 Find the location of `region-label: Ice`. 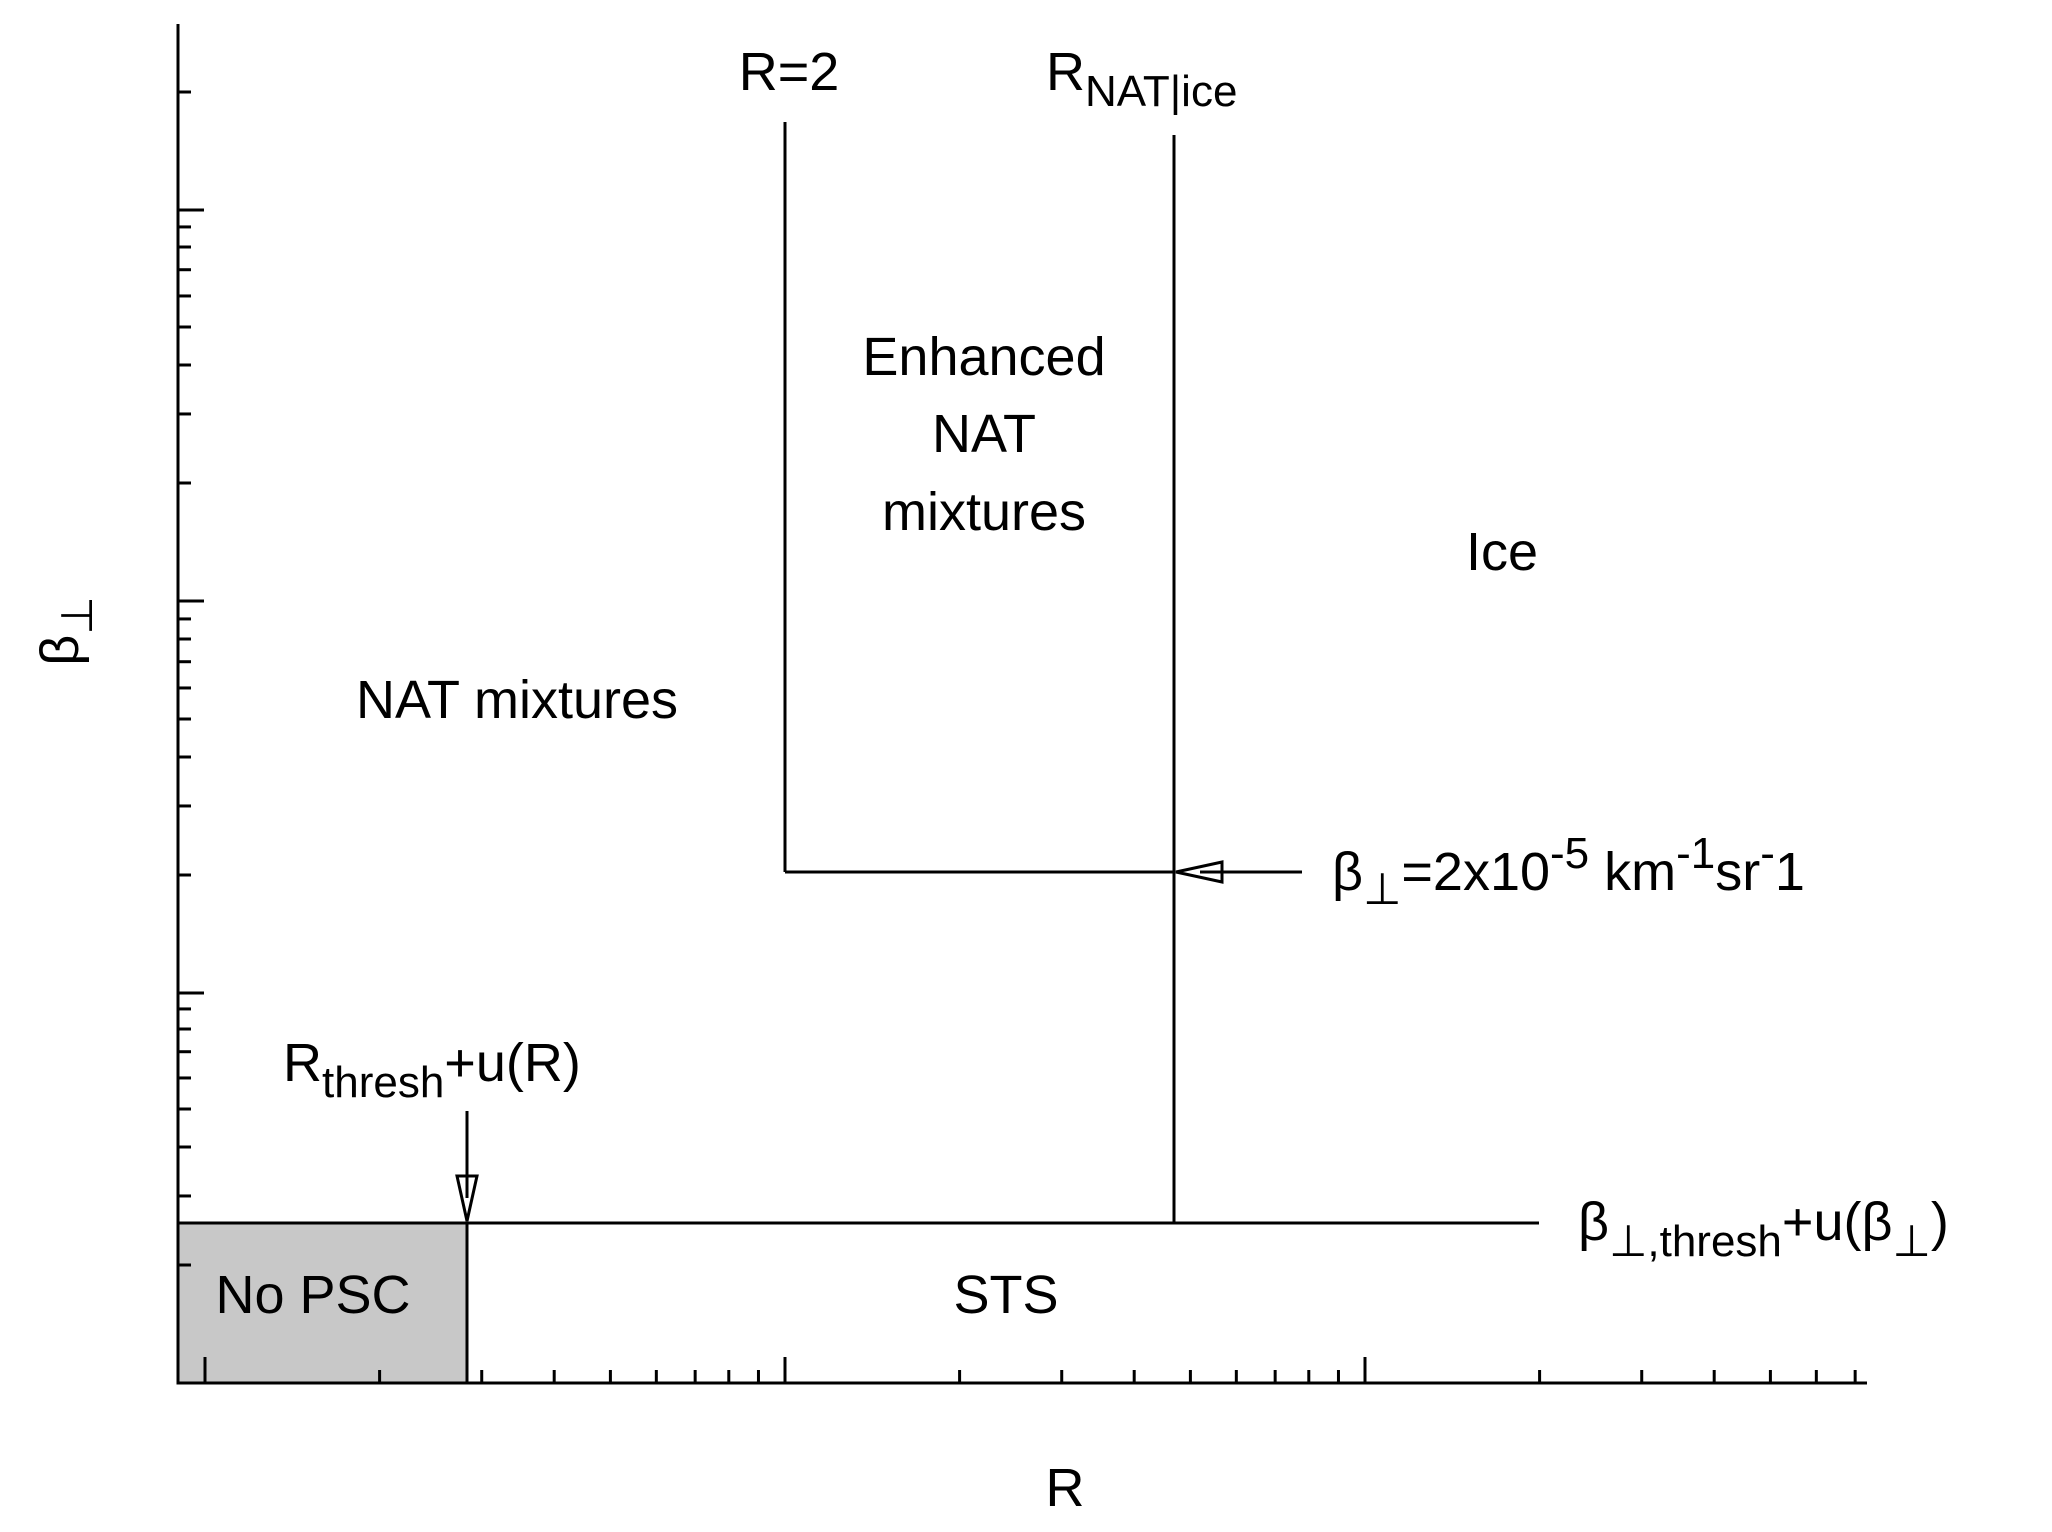

region-label: Ice is located at coordinates (1502, 552).